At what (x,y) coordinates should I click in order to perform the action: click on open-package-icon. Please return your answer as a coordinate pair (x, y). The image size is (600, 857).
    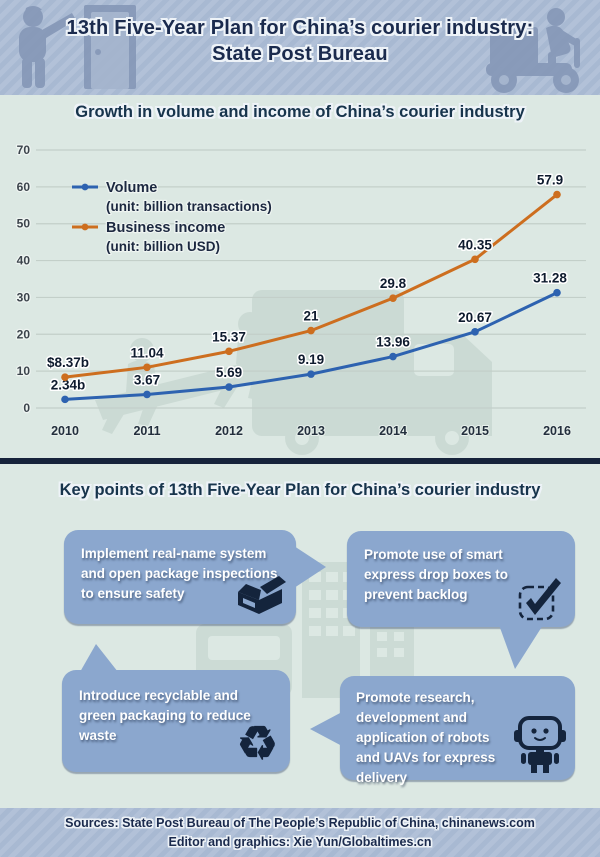
    Looking at the image, I should click on (262, 595).